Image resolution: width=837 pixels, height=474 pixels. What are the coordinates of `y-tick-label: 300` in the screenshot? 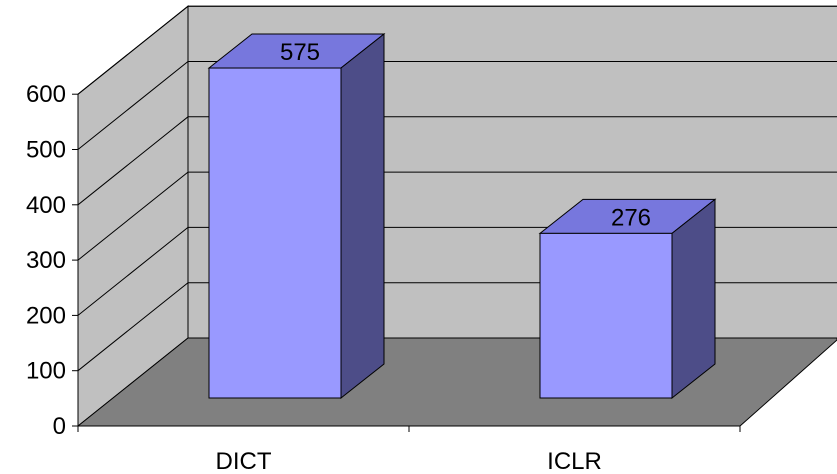 It's located at (46, 260).